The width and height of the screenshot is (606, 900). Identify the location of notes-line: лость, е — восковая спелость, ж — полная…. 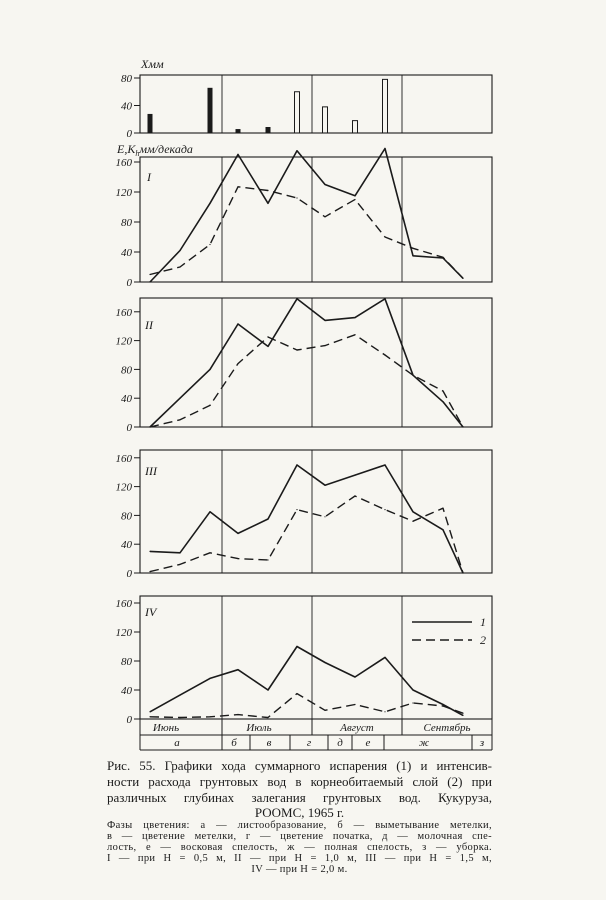
(299, 847).